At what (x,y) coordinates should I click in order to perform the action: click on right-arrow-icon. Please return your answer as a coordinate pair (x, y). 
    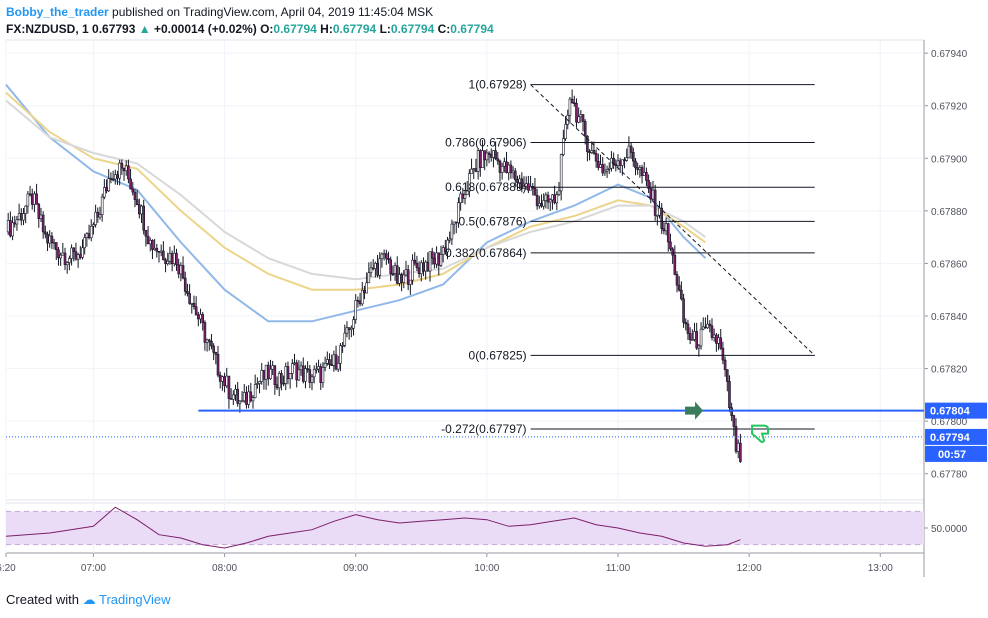
    Looking at the image, I should click on (694, 410).